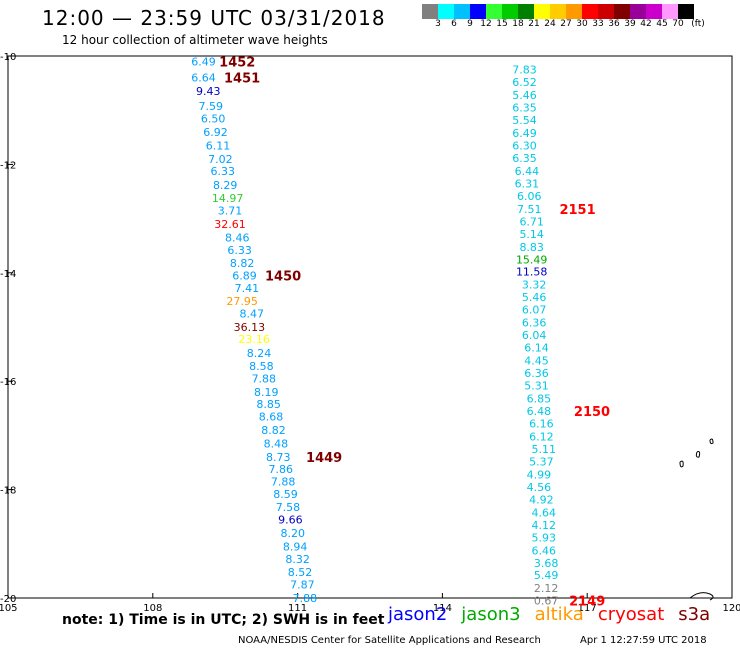  I want to click on wave-height-value: 5.14, so click(531, 234).